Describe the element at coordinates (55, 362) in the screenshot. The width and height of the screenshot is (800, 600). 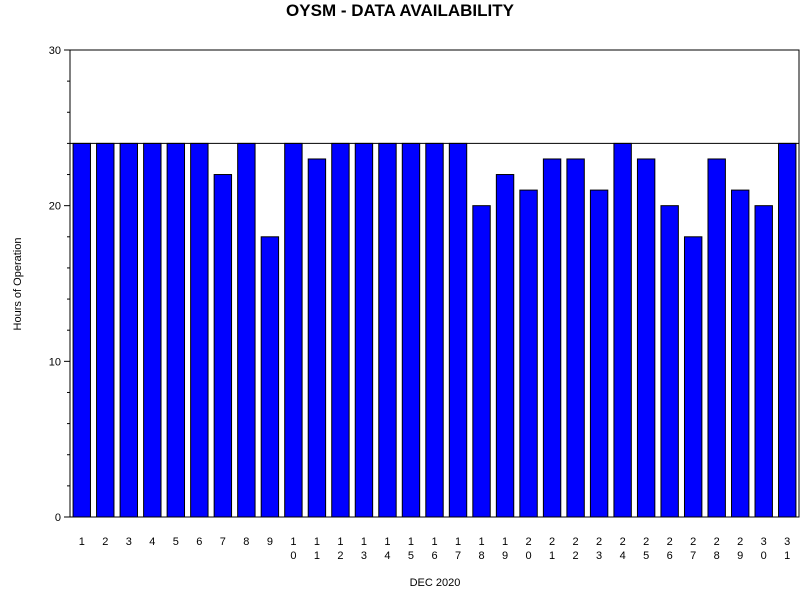
I see `y-tick-label-10: 10` at that location.